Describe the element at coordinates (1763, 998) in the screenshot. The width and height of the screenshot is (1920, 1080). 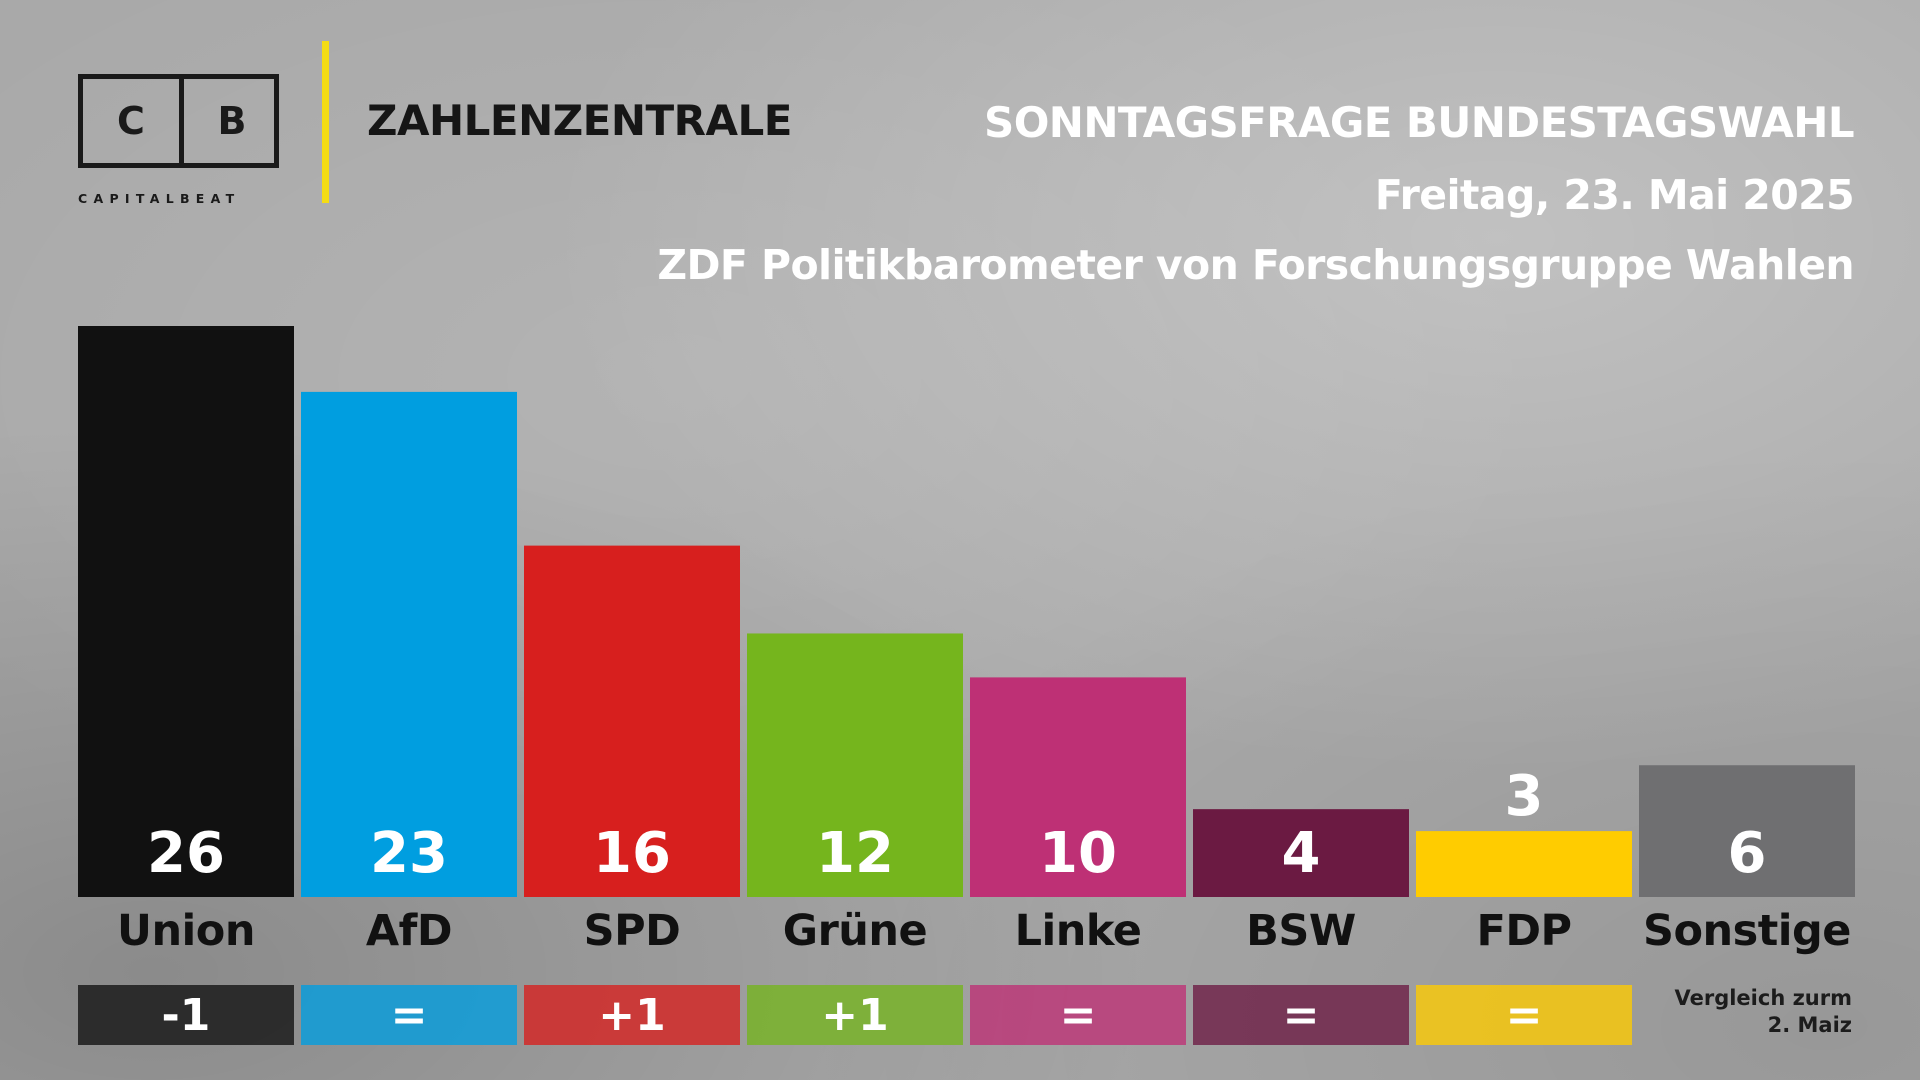
I see `comparison-note-line1: Vergleich zurm` at that location.